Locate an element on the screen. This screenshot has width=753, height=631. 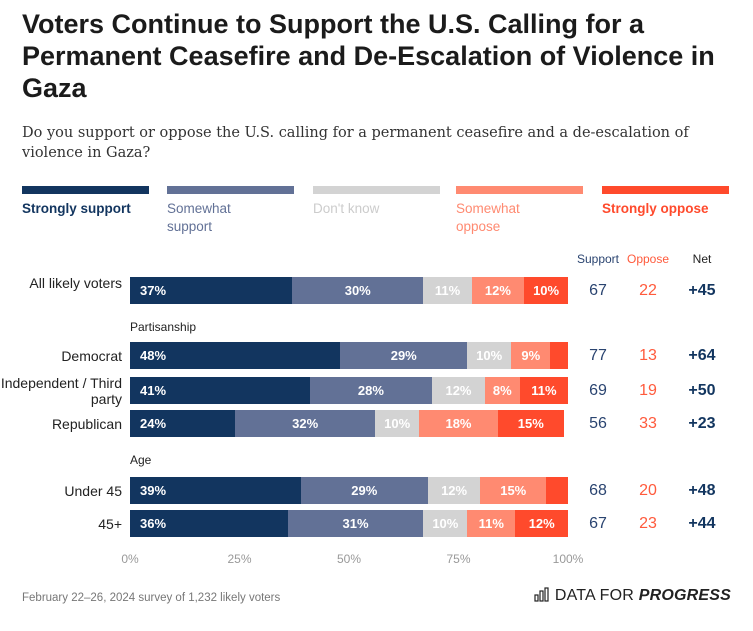
legend-label: Don't know is located at coordinates (346, 208).